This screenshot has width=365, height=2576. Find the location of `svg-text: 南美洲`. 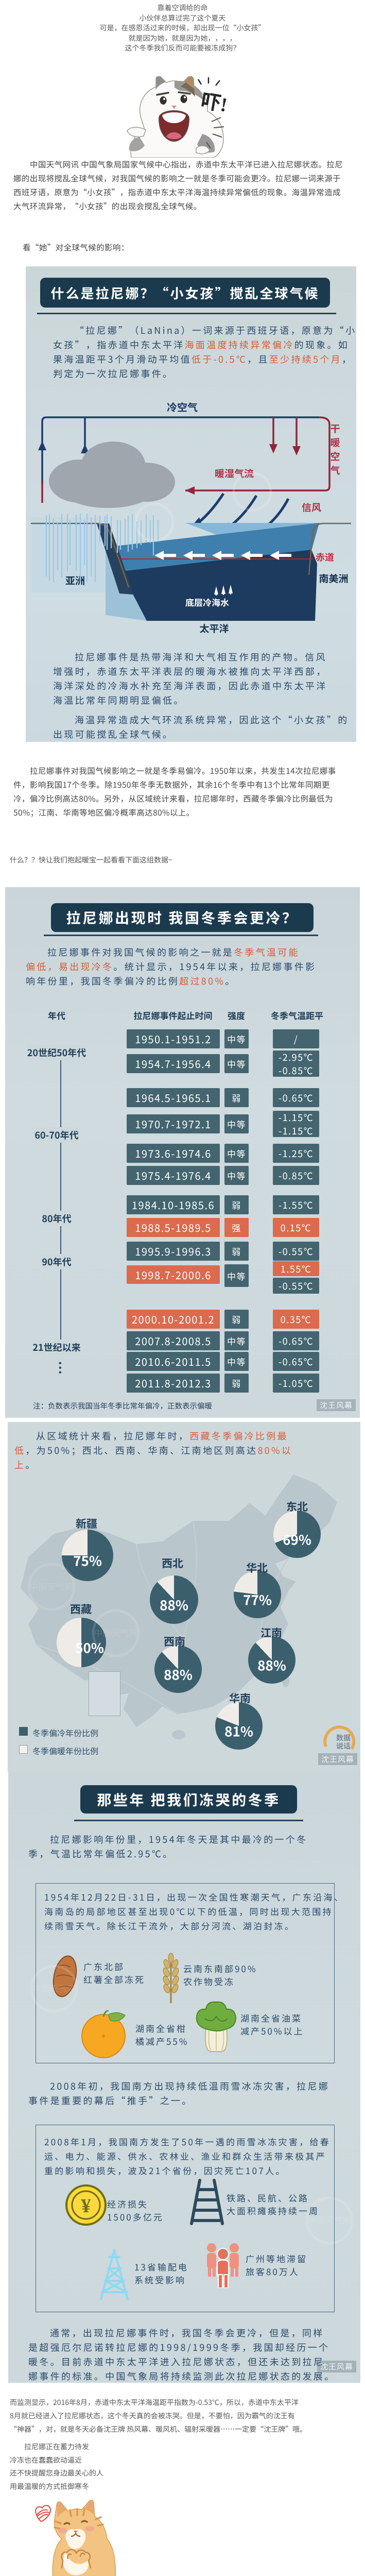

svg-text: 南美洲 is located at coordinates (333, 578).